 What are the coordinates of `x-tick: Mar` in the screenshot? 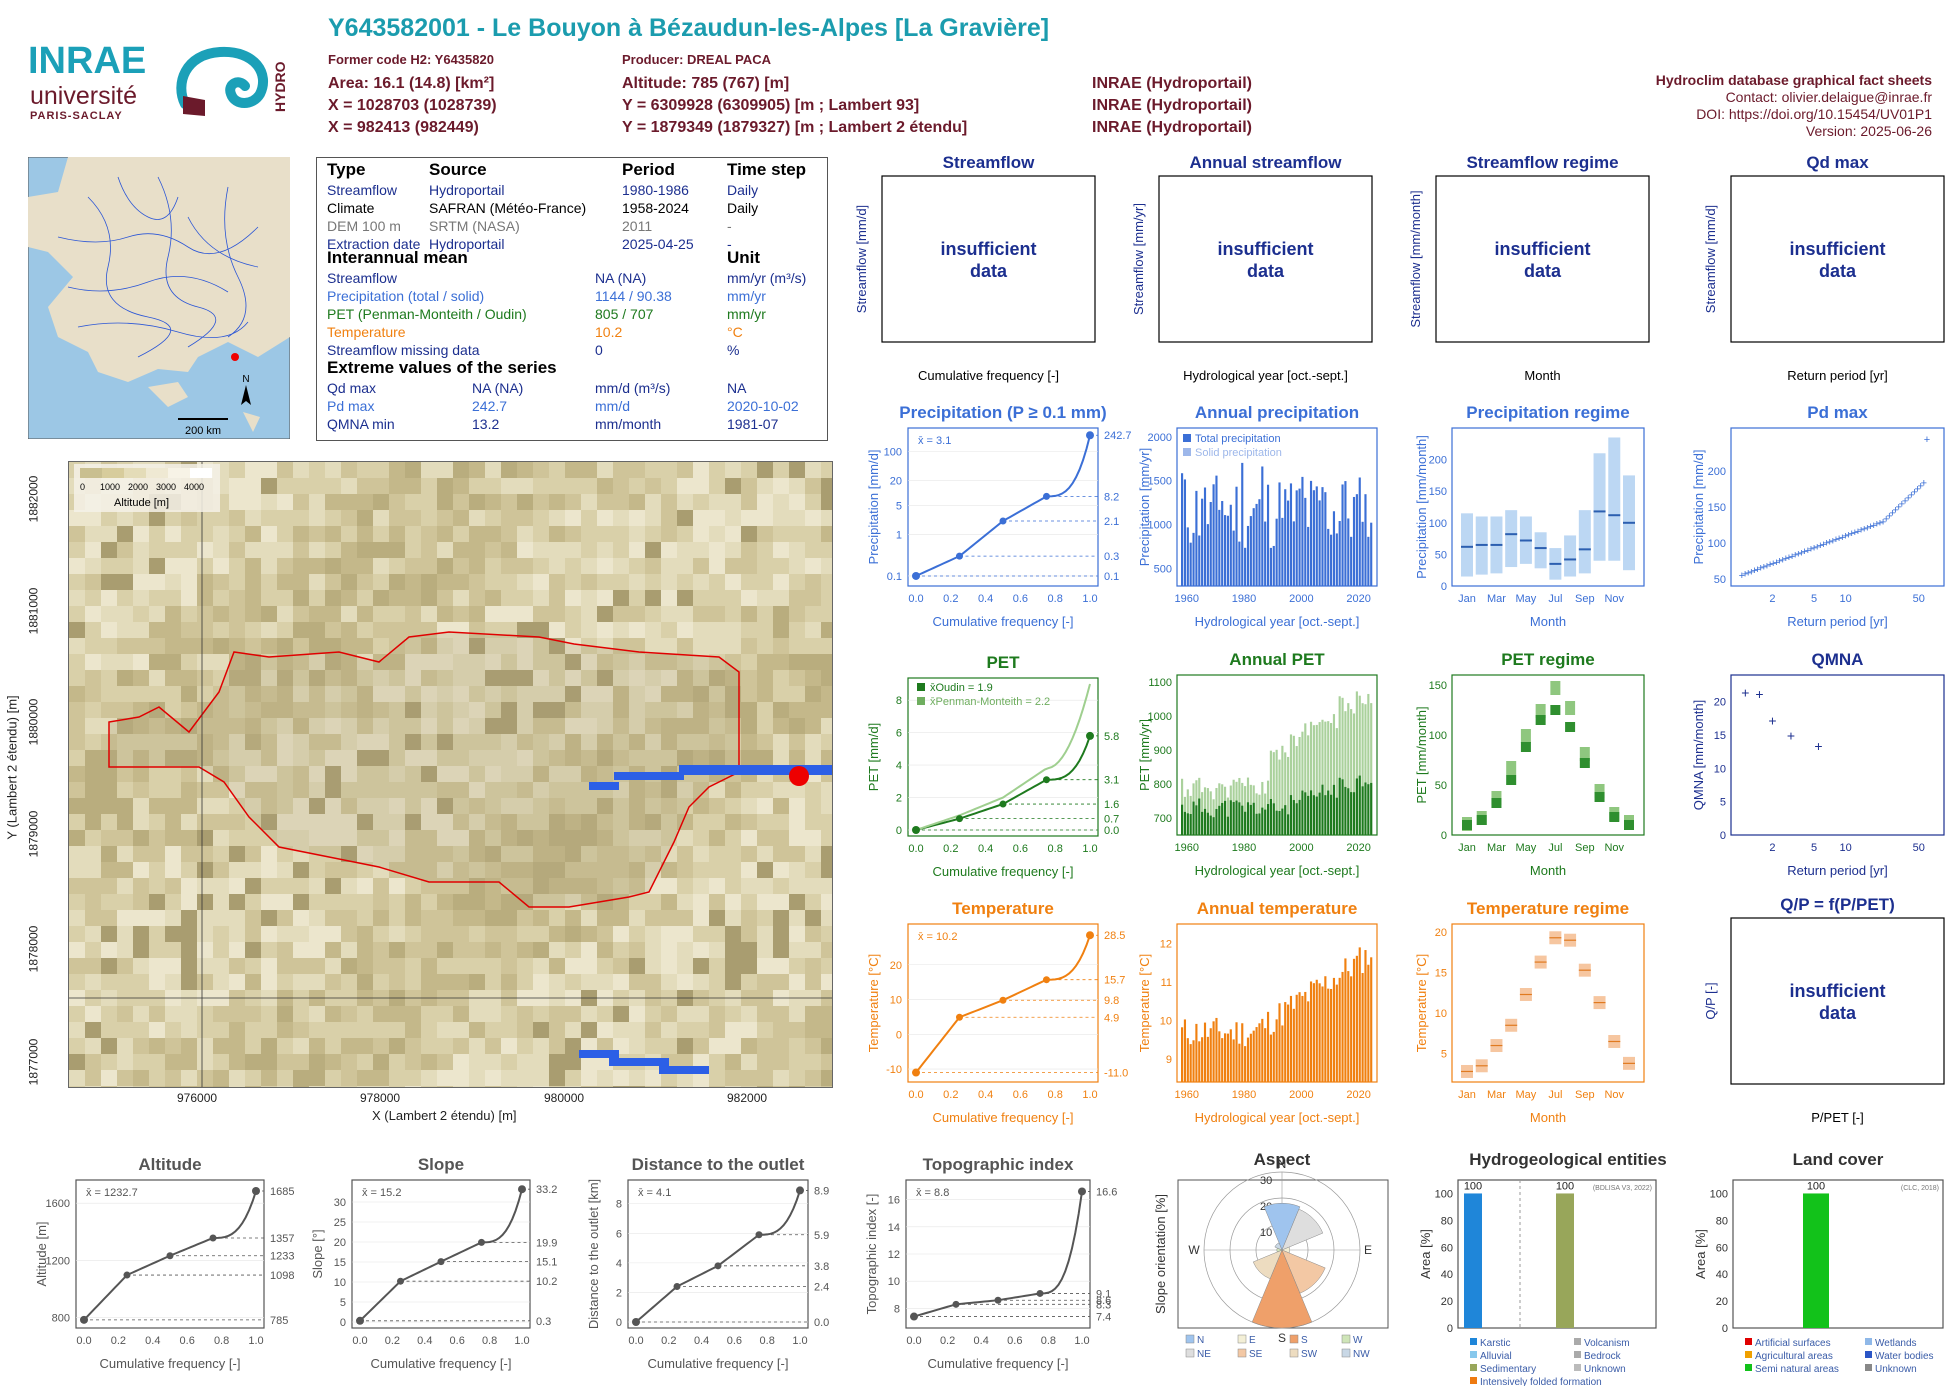 It's located at (1496, 848).